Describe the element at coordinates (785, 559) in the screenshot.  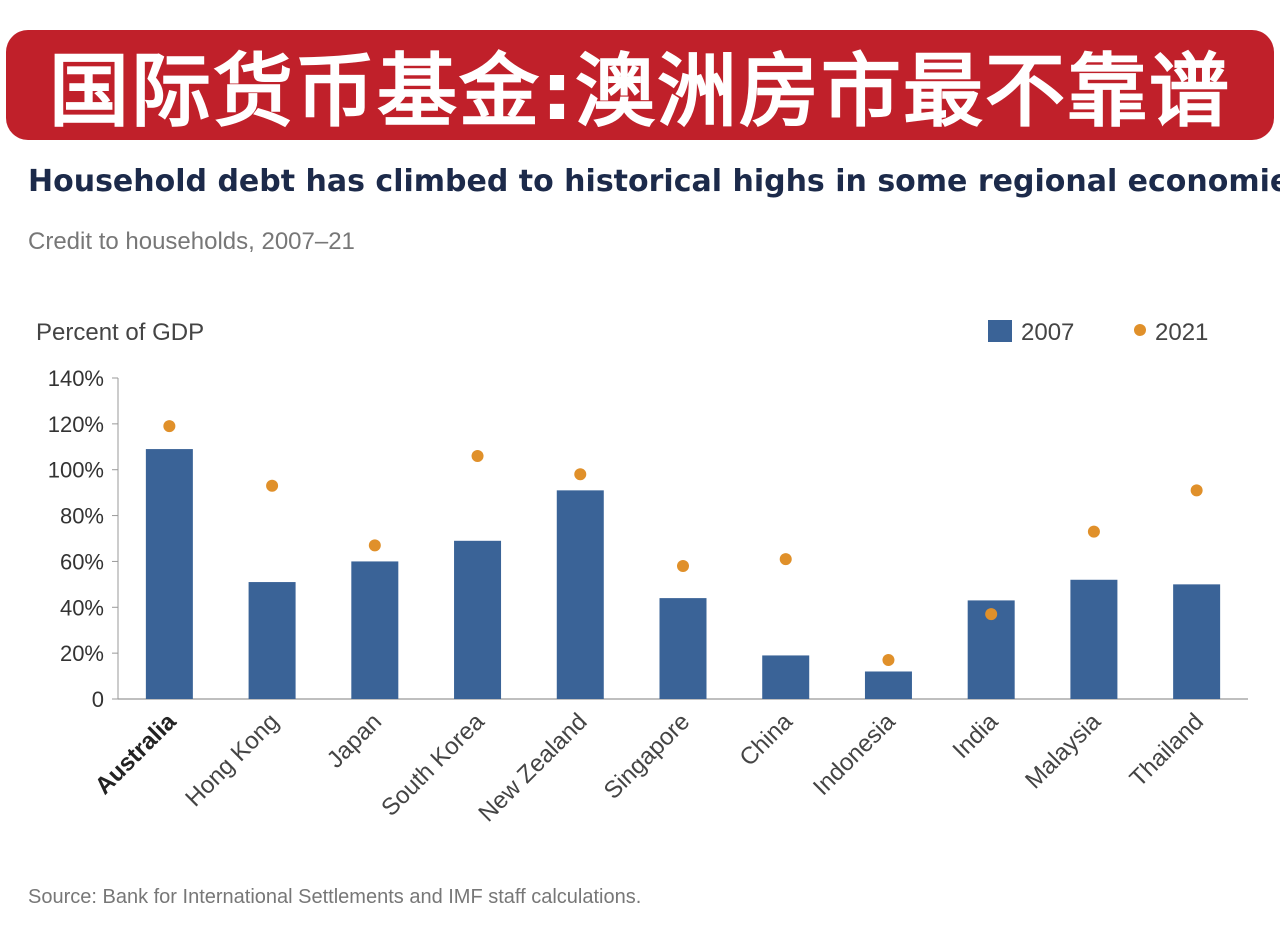
I see `dot-2021-china` at that location.